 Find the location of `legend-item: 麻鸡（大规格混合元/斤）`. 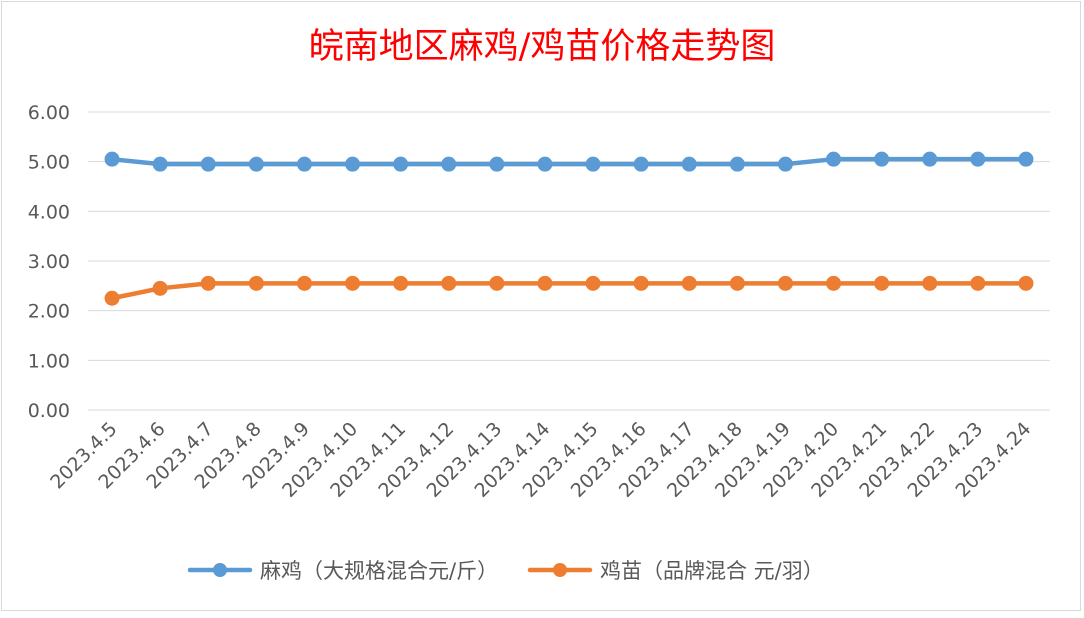

legend-item: 麻鸡（大规格混合元/斤） is located at coordinates (342, 571).